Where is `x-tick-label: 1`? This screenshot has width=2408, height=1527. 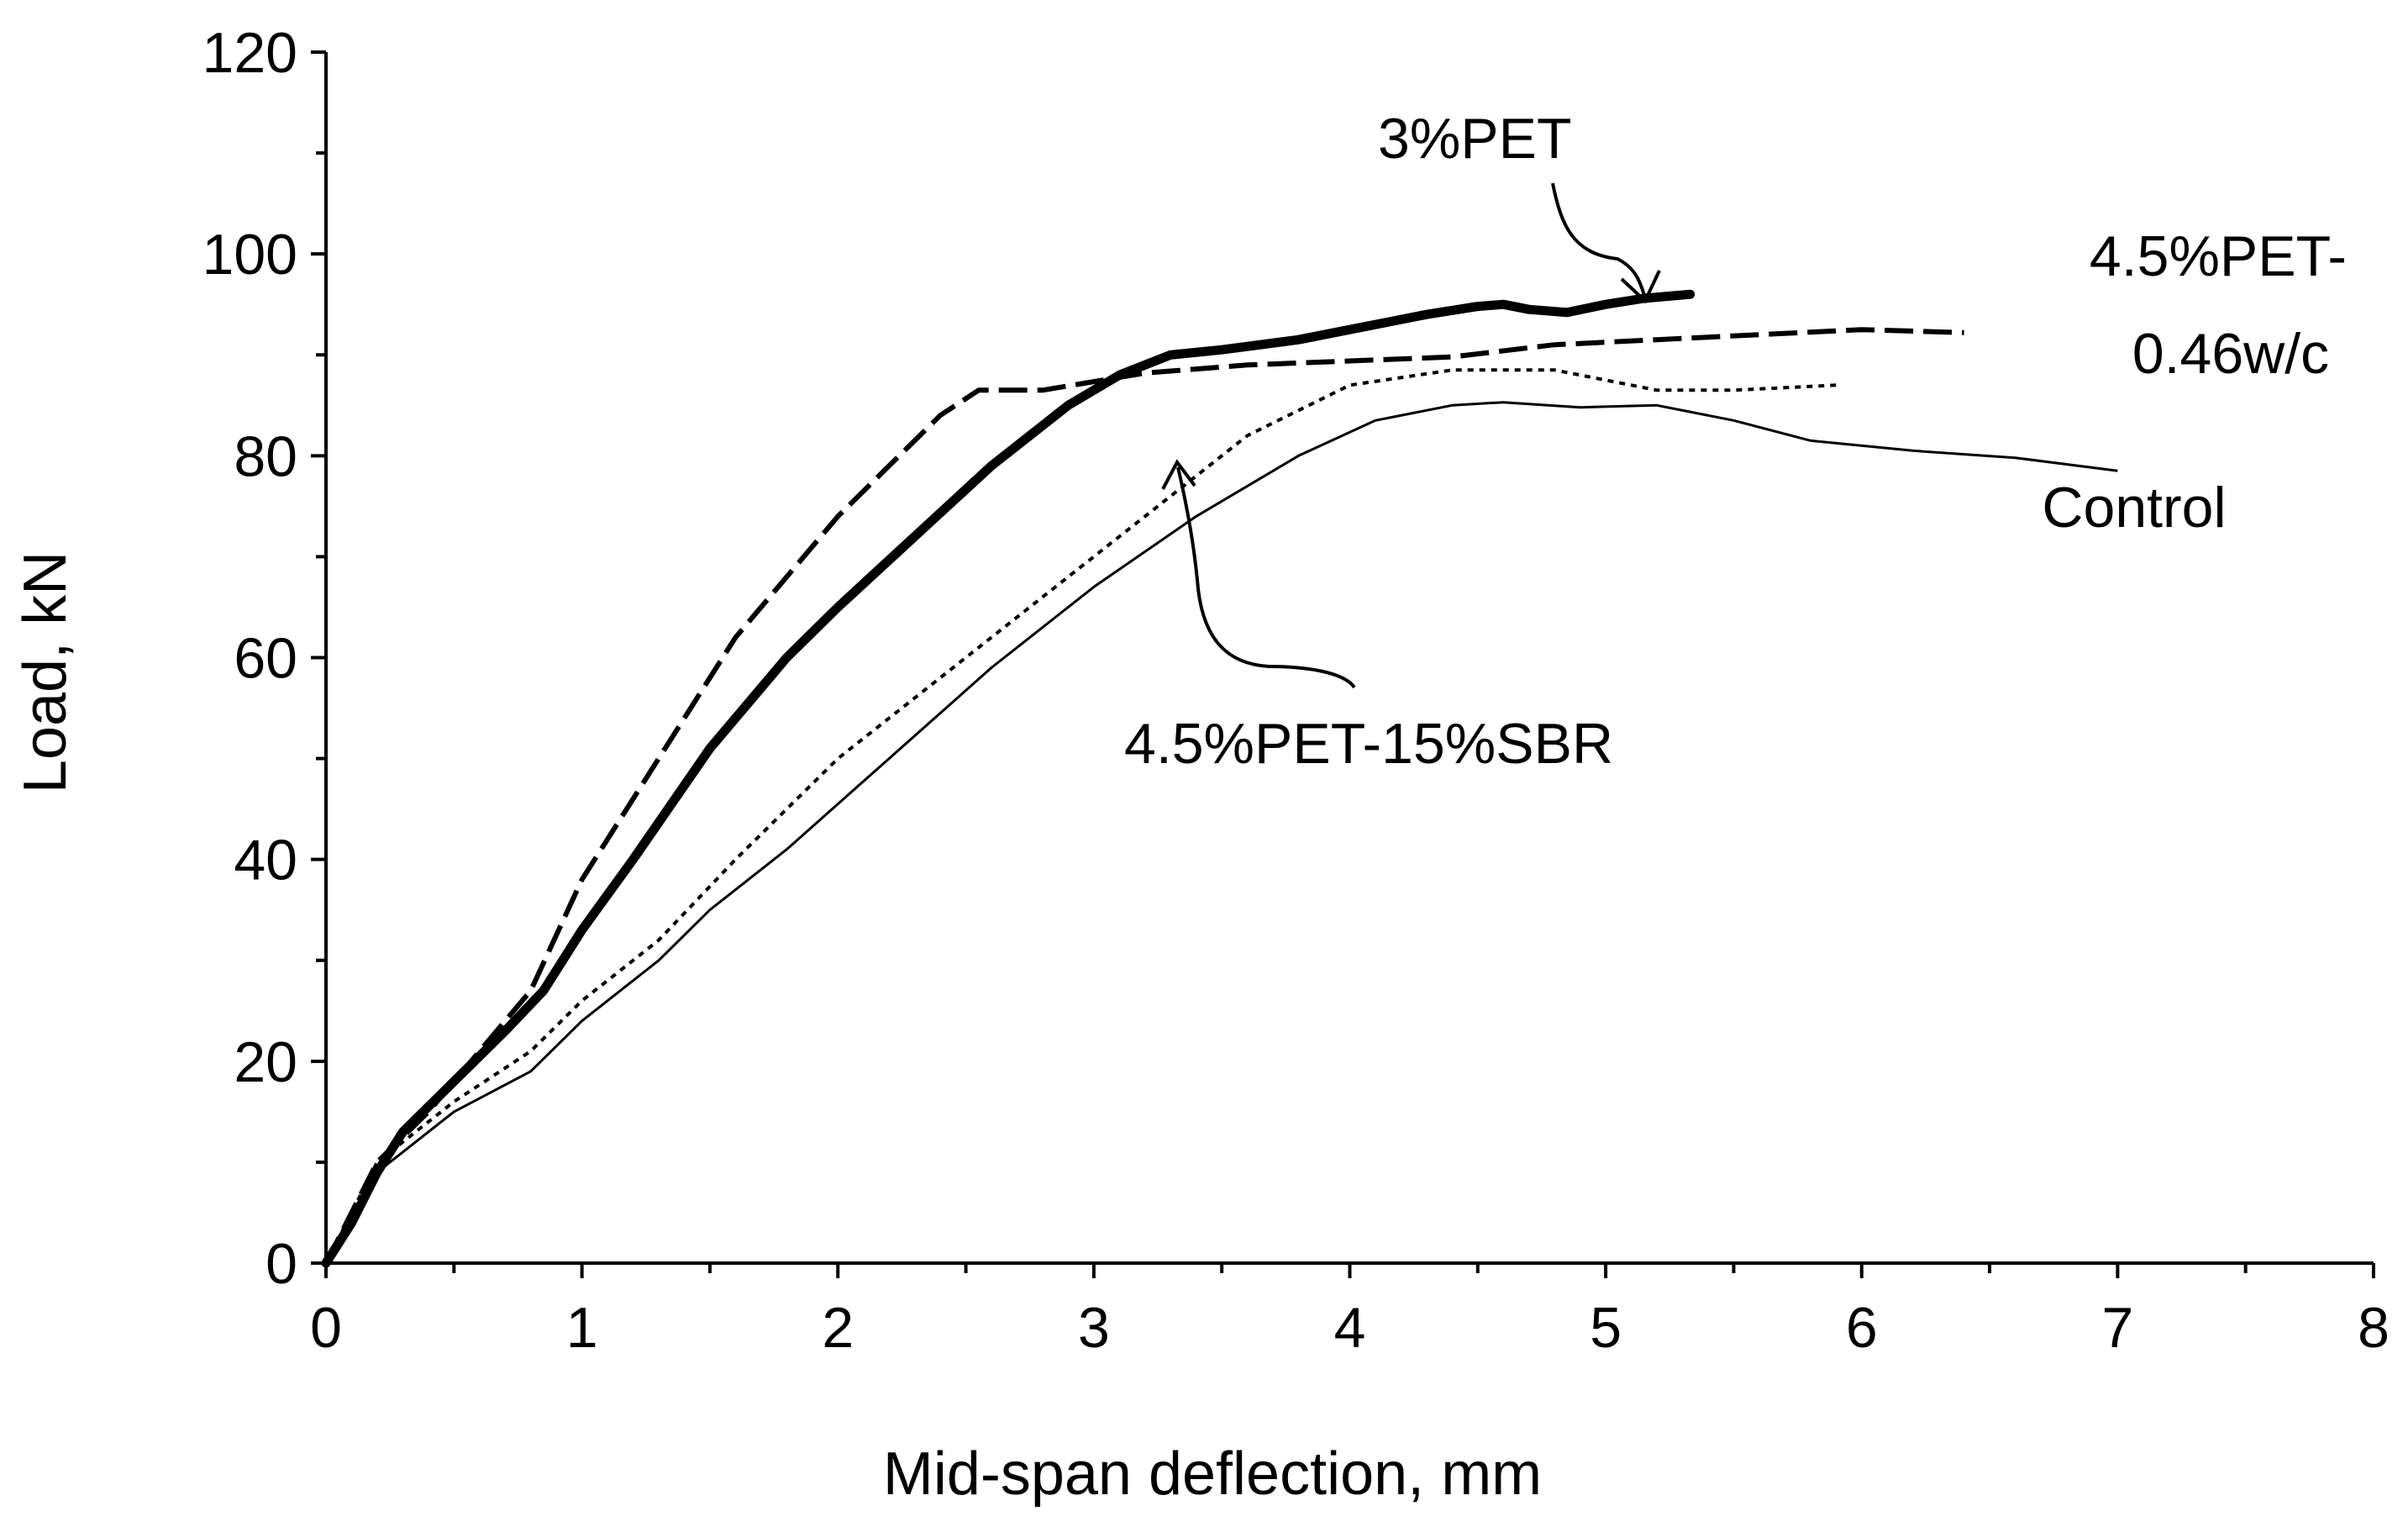
x-tick-label: 1 is located at coordinates (582, 1328).